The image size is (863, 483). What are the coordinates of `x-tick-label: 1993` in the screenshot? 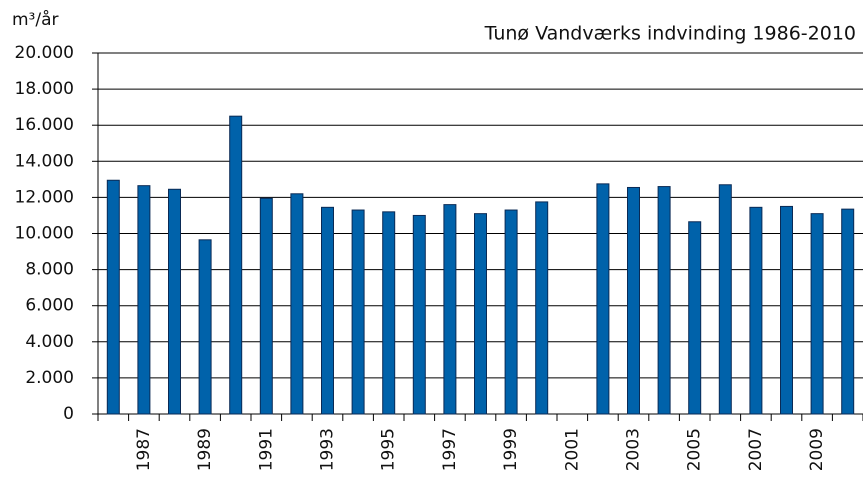 It's located at (328, 449).